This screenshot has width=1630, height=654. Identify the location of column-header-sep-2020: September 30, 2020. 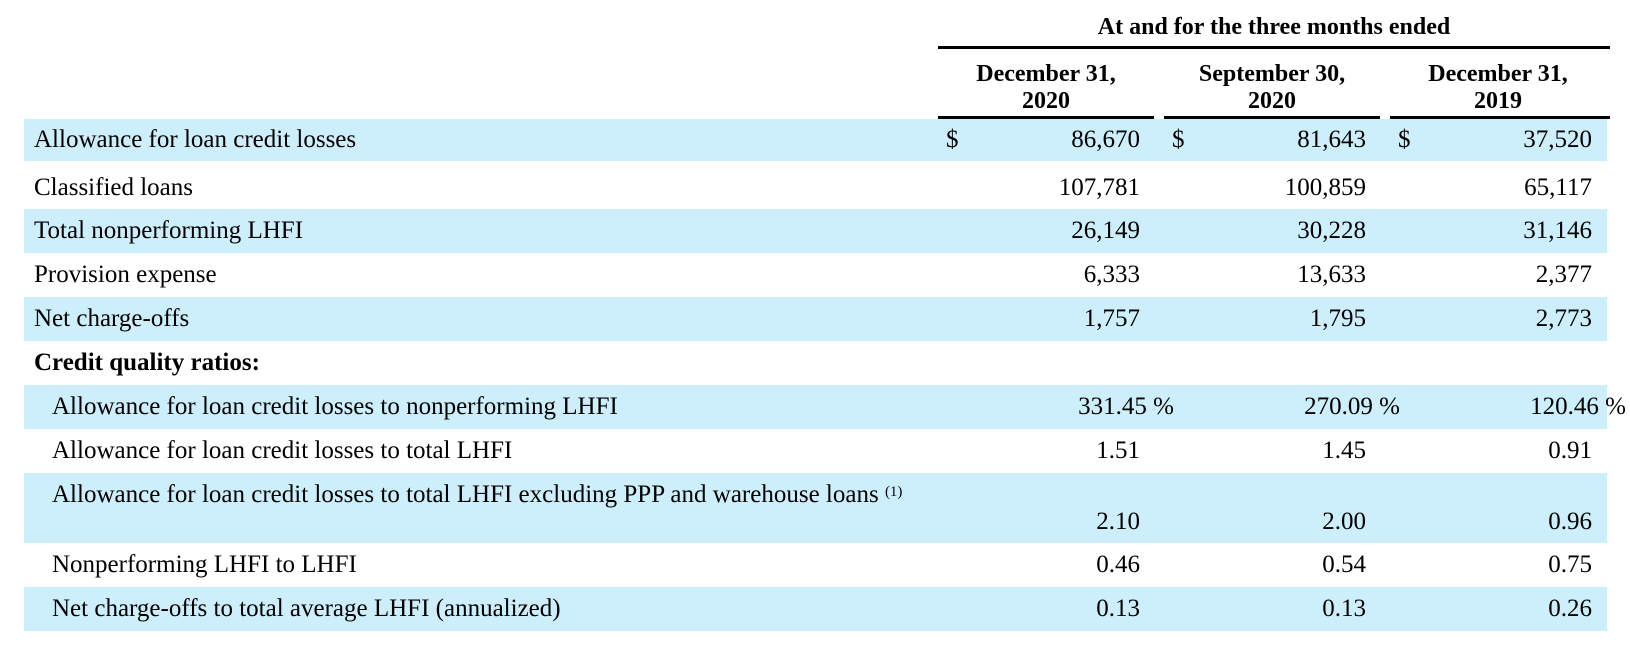
(1272, 87).